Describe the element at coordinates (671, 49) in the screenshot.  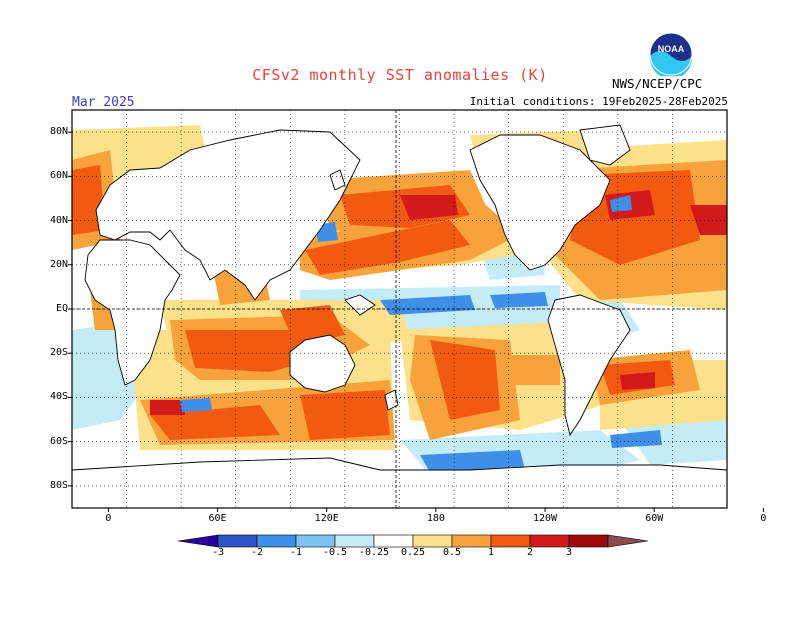
I see `svg-text: NOAA` at that location.